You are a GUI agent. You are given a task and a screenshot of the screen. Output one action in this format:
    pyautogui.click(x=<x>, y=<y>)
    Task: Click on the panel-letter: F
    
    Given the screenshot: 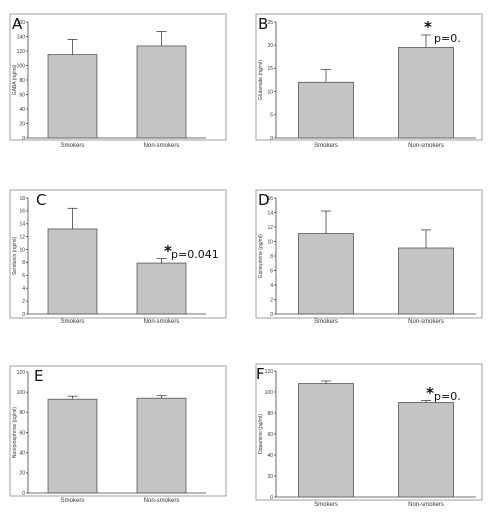 What is the action you would take?
    pyautogui.click(x=260, y=374)
    